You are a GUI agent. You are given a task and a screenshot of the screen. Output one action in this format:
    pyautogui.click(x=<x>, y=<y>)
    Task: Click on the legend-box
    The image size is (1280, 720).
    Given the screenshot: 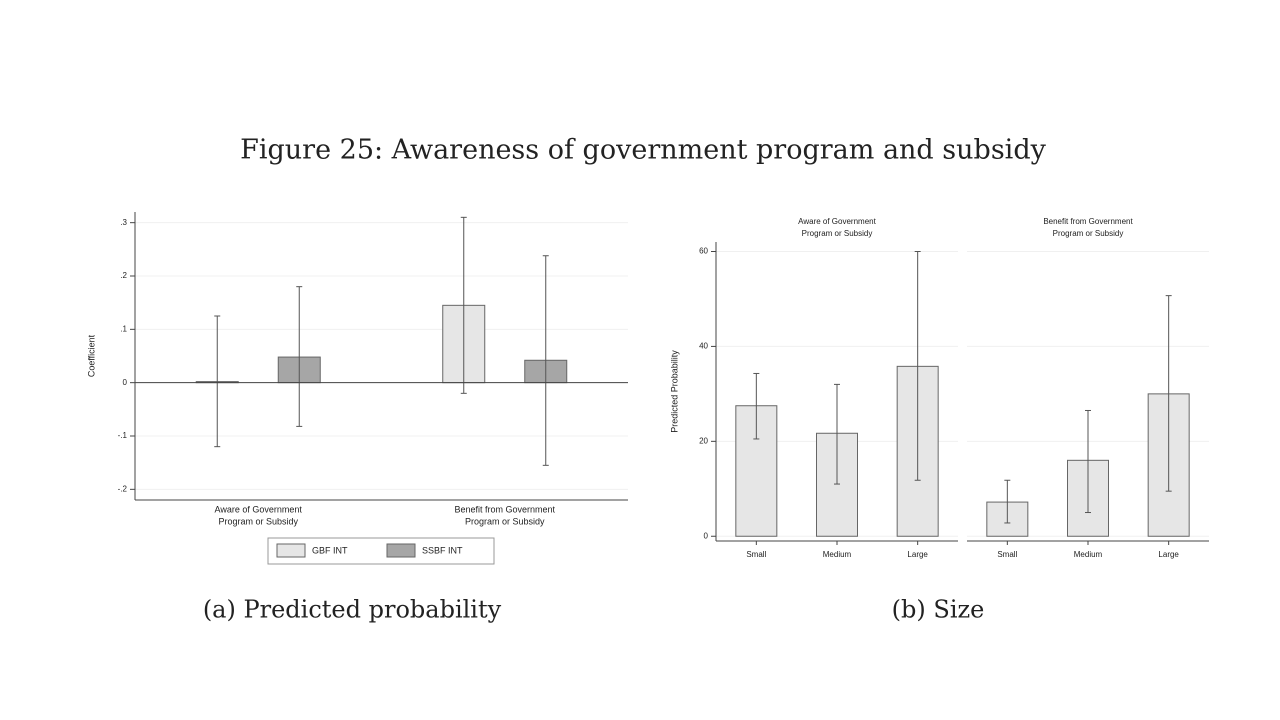 What is the action you would take?
    pyautogui.click(x=381, y=551)
    